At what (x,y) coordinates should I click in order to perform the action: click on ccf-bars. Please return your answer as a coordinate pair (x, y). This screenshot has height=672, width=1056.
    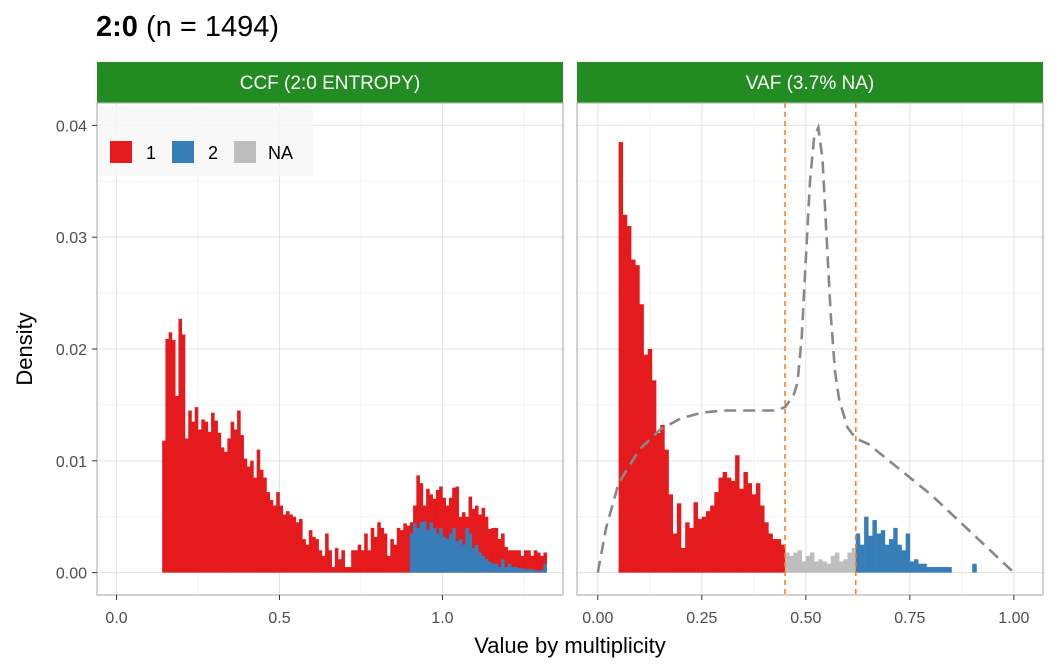
    Looking at the image, I should click on (355, 445).